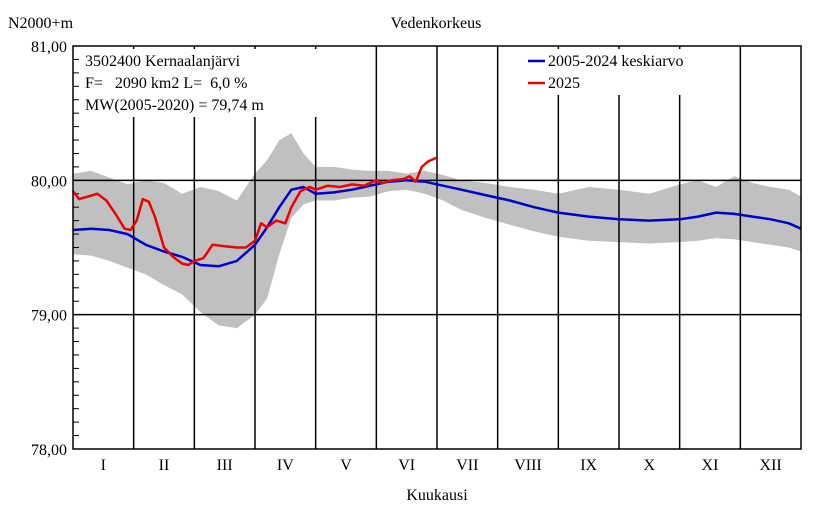 The width and height of the screenshot is (840, 520). What do you see at coordinates (49, 181) in the screenshot?
I see `y-tick-label: 80,00` at bounding box center [49, 181].